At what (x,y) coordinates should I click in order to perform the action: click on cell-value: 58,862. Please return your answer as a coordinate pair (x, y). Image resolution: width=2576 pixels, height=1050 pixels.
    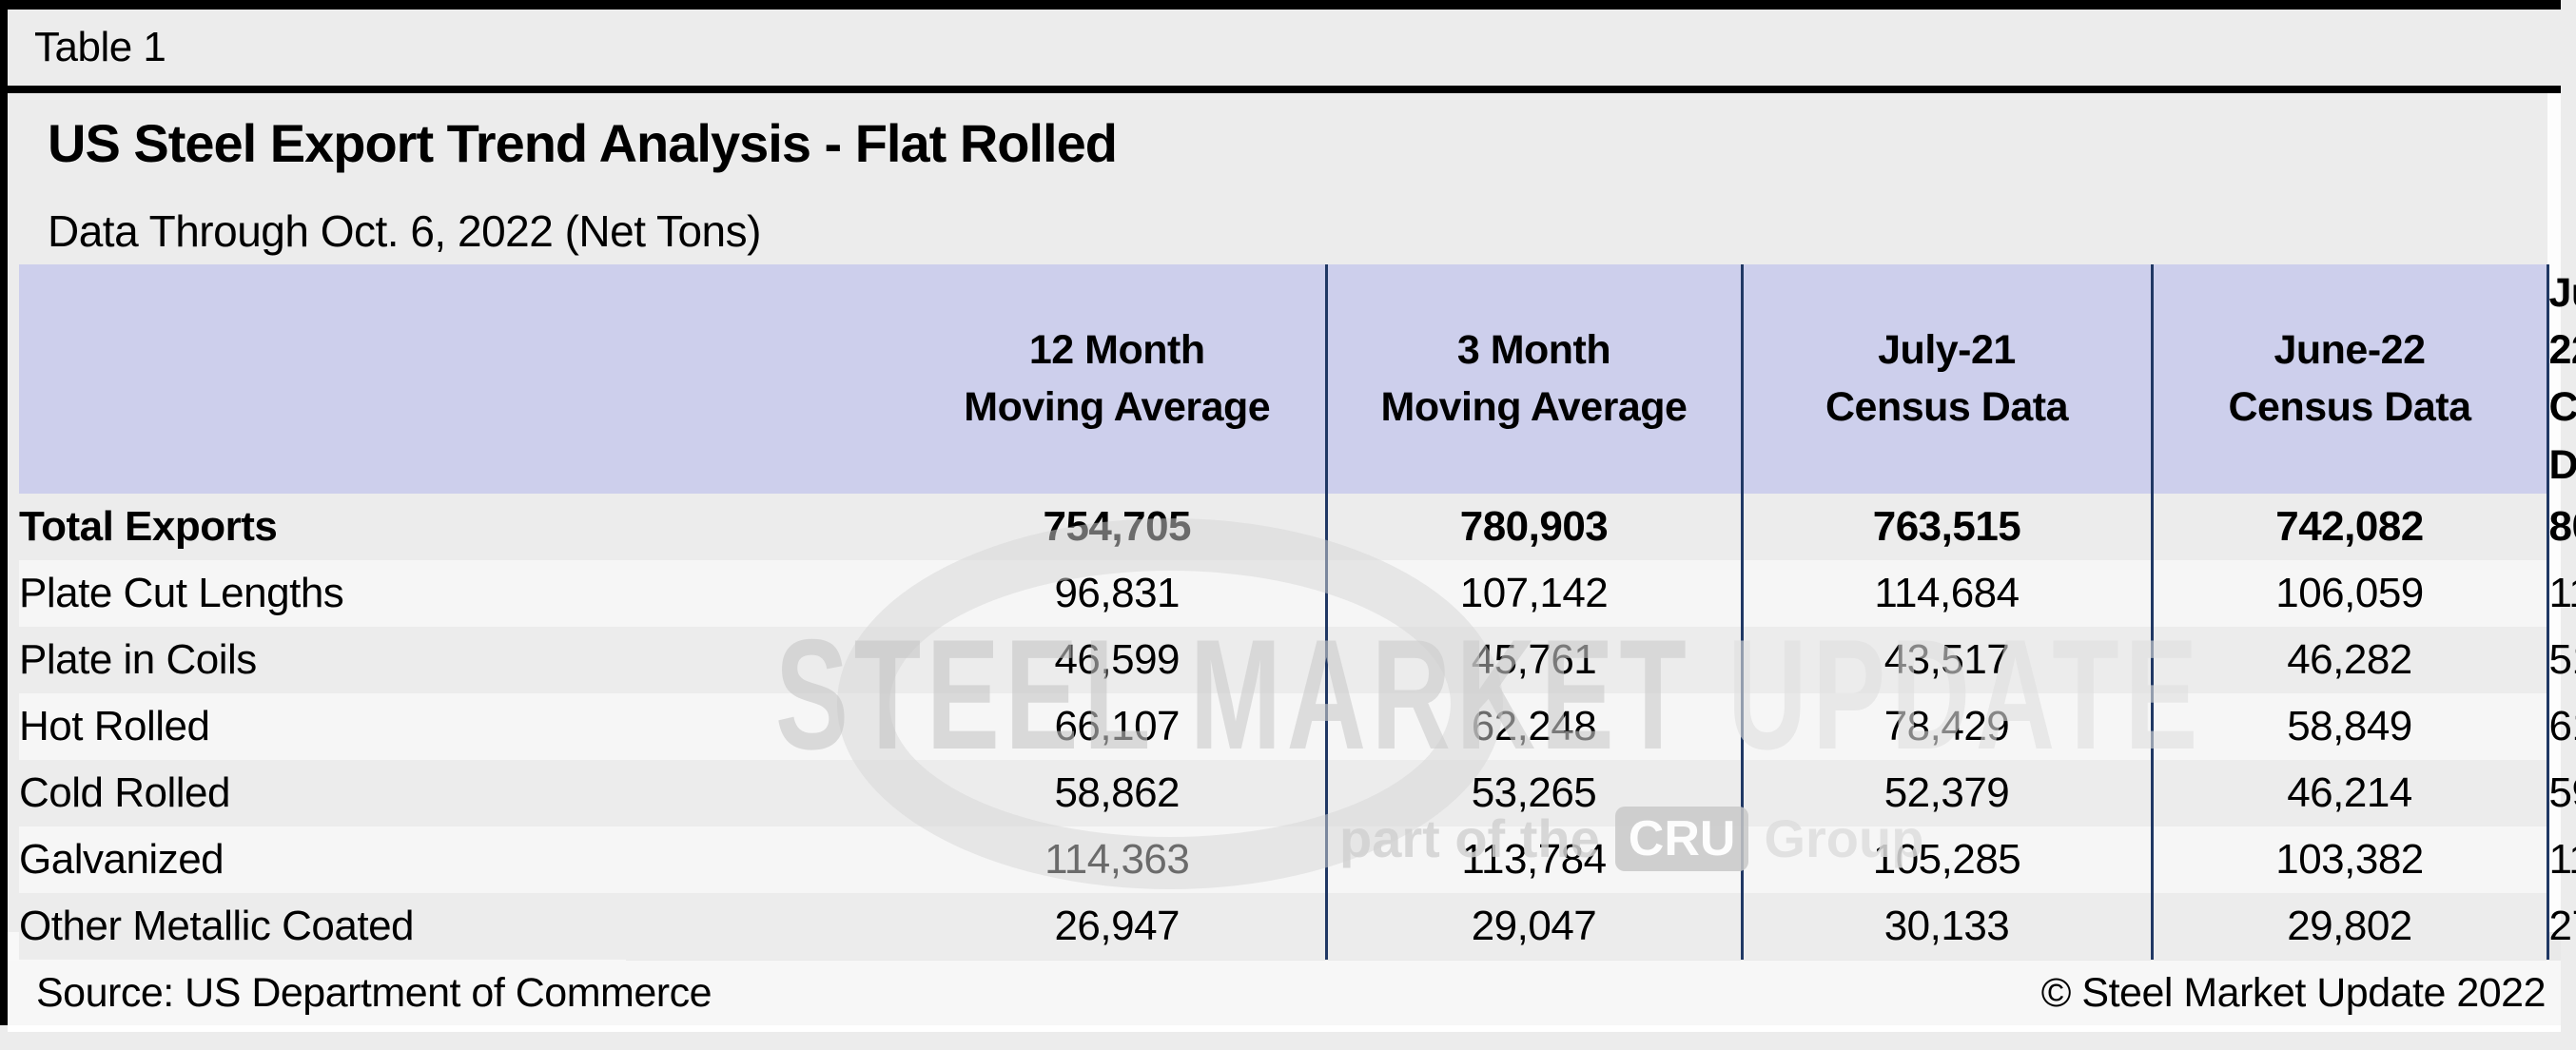
    Looking at the image, I should click on (1117, 792).